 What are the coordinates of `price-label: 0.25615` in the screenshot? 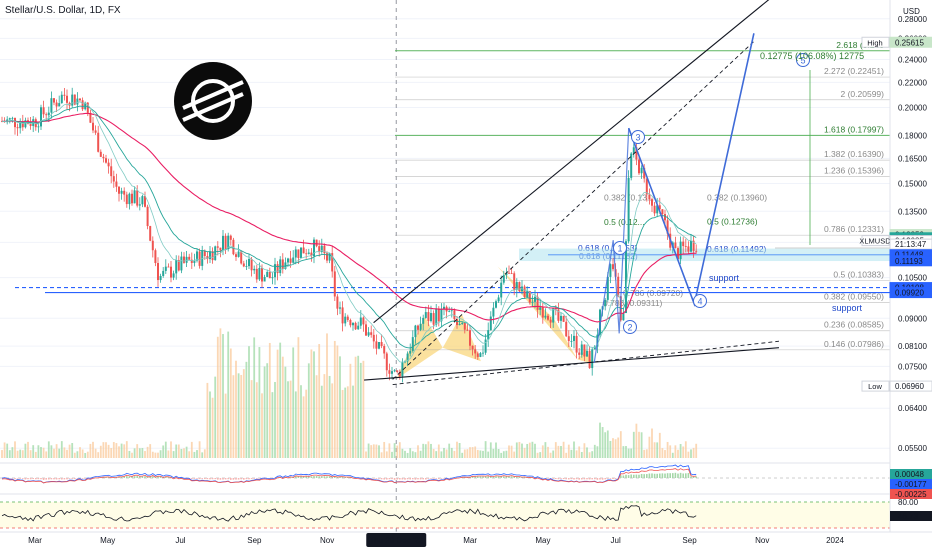 It's located at (909, 42).